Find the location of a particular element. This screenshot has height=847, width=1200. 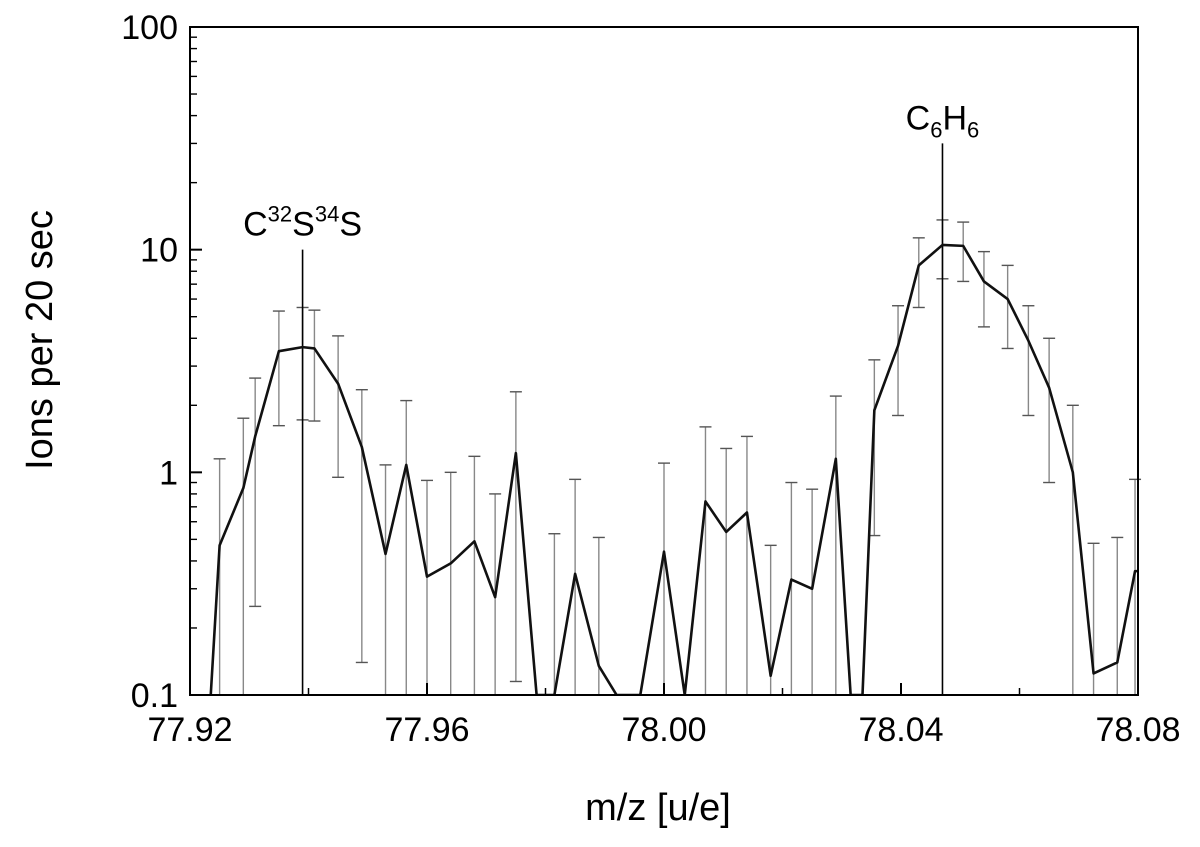

y-tick-label: 10 is located at coordinates (159, 251).